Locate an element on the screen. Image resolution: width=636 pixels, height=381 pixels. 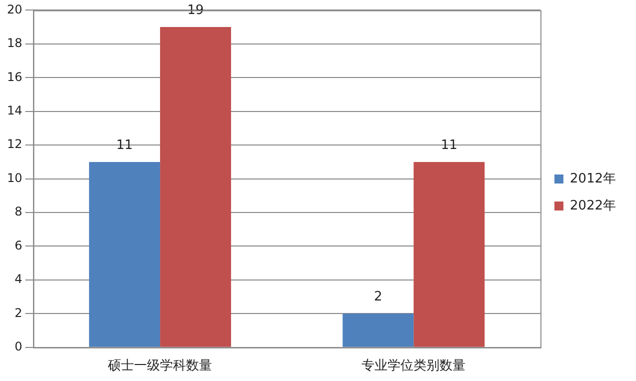
x-tick-label: 专业学位类别数量 is located at coordinates (414, 366).